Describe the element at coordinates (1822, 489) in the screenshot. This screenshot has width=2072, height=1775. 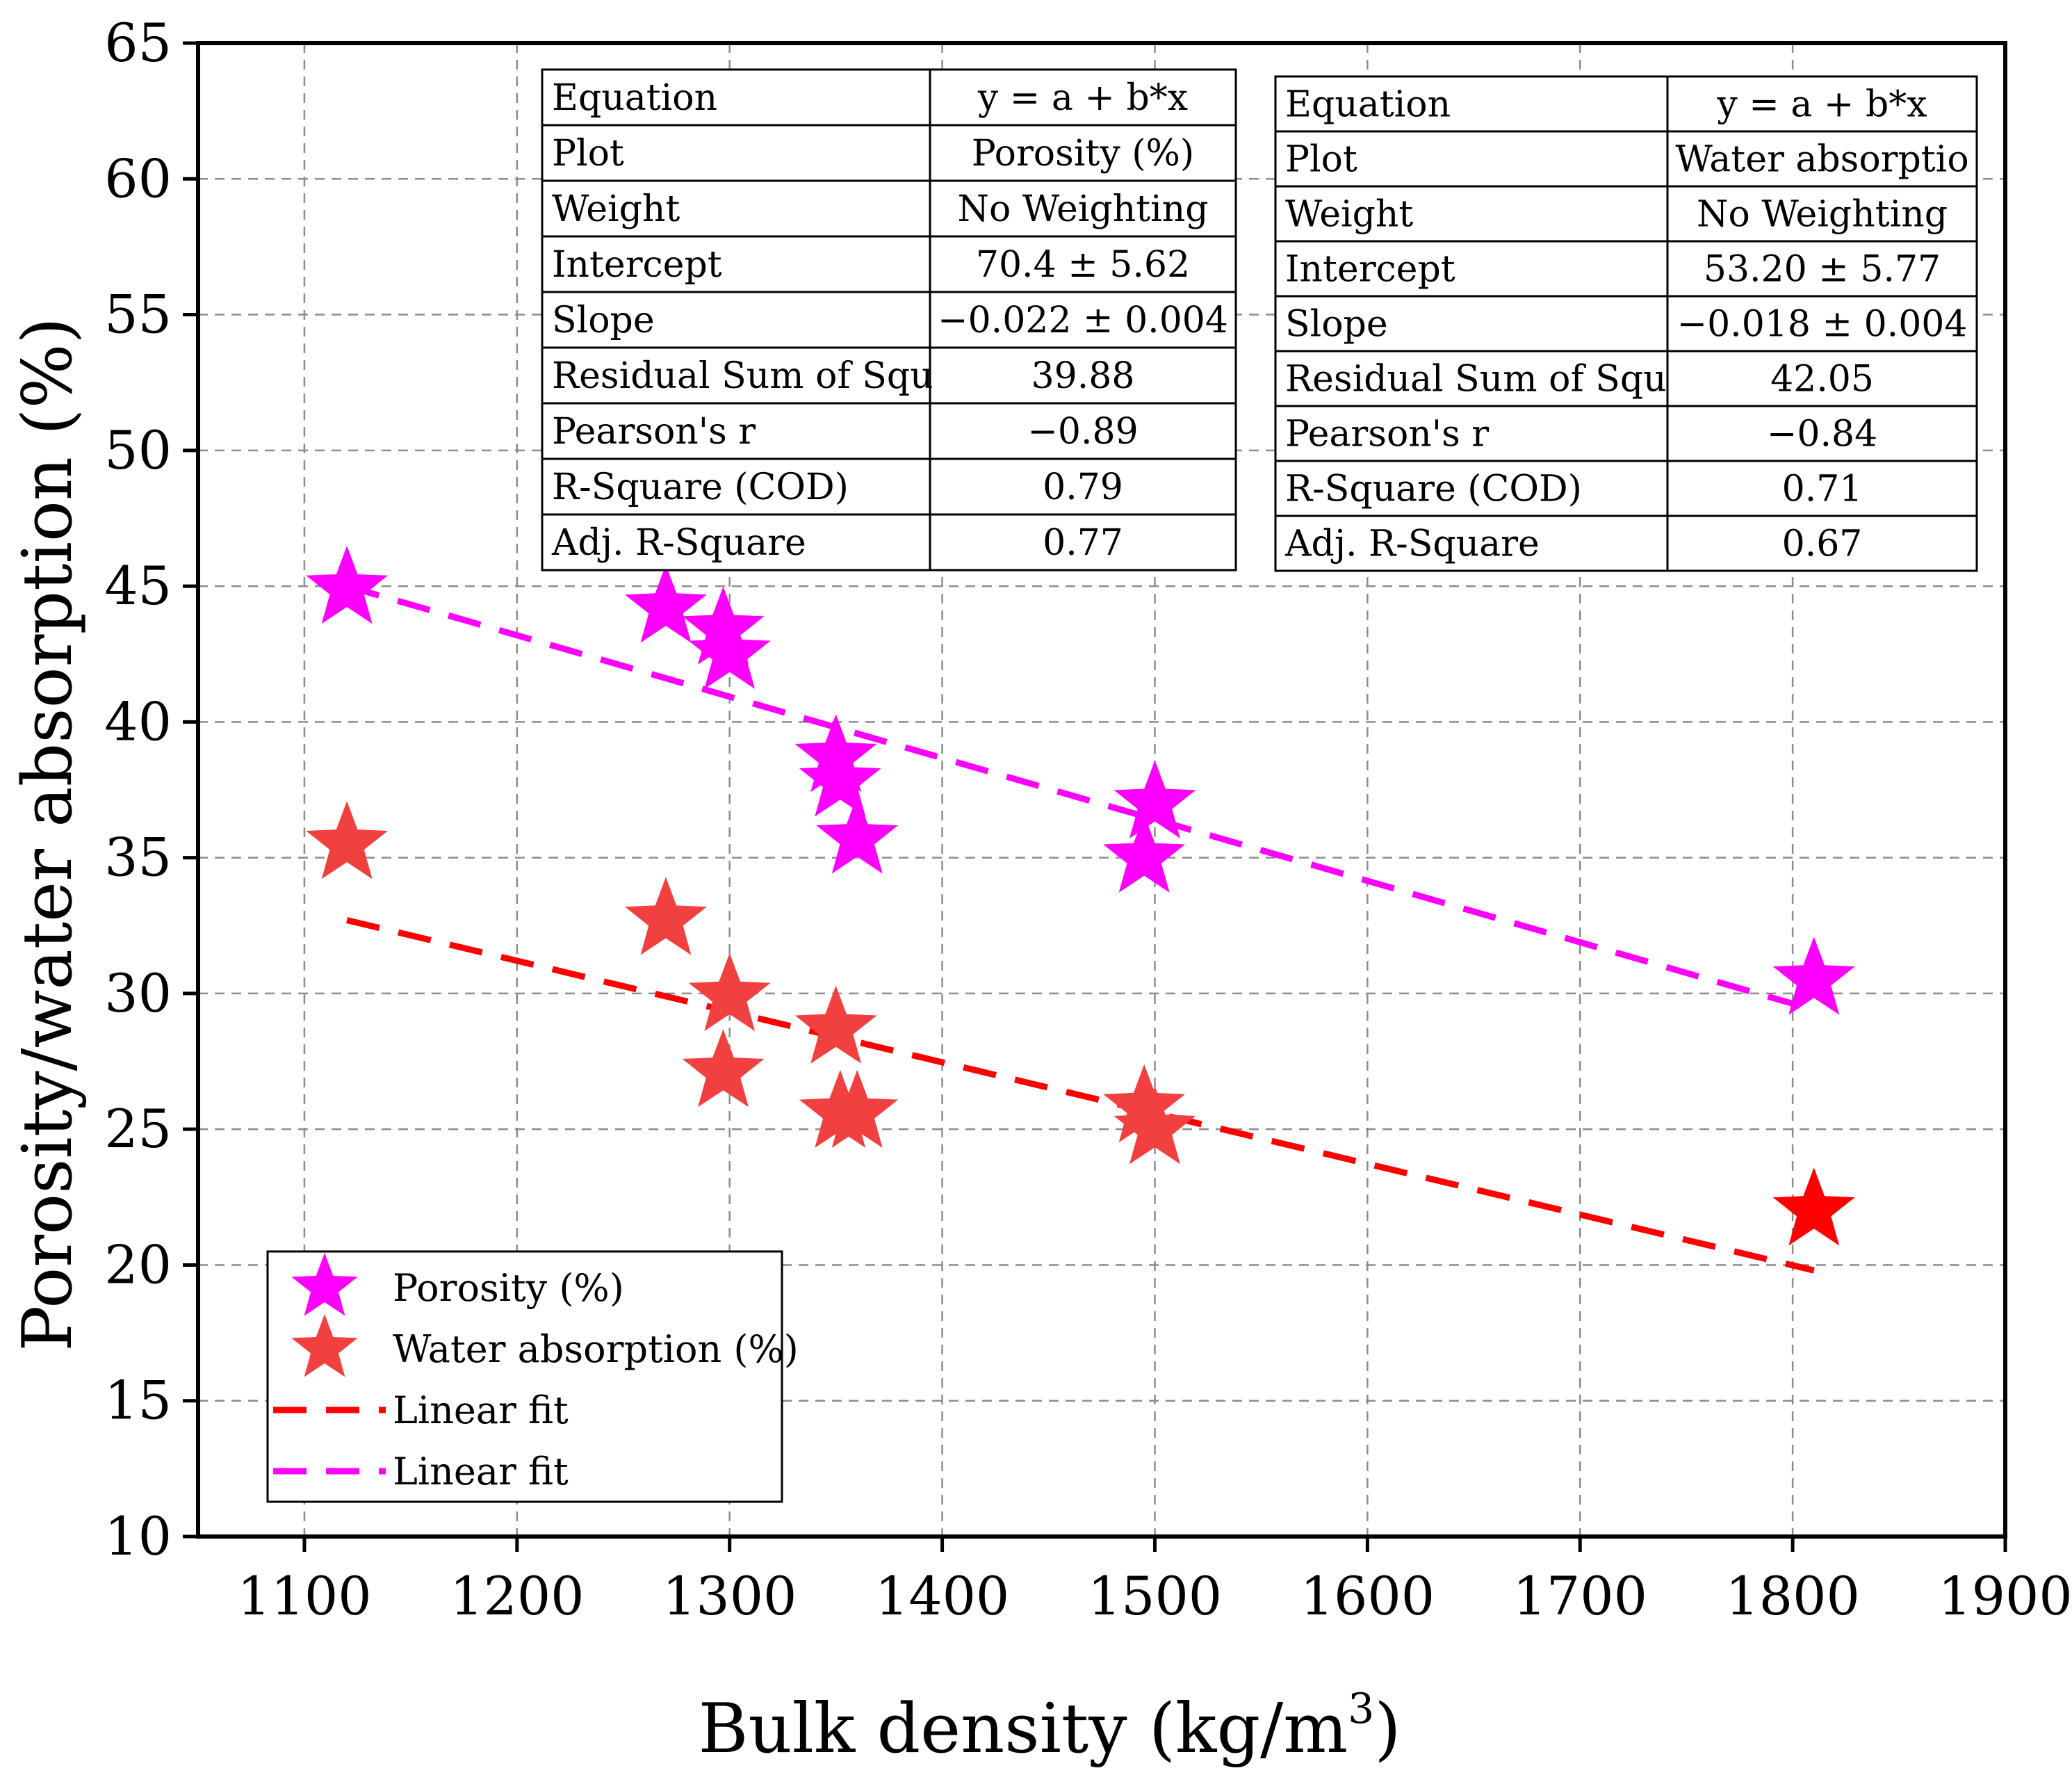
I see `stats-row-value: 0.71` at that location.